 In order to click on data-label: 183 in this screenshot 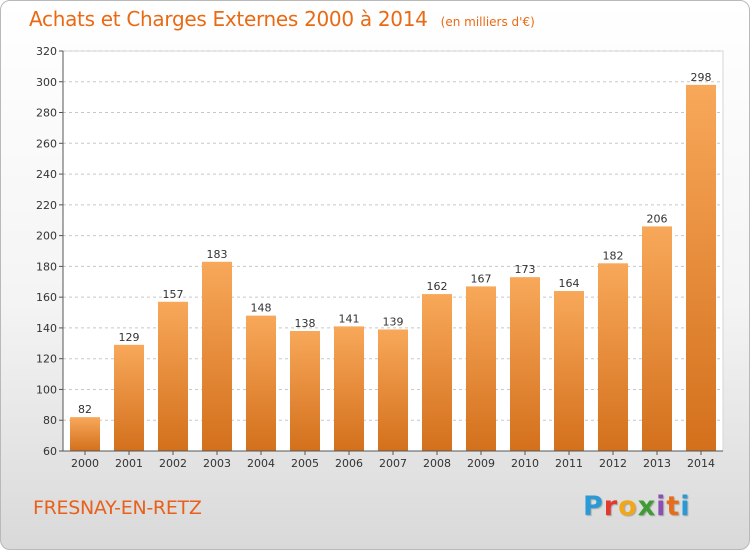, I will do `click(217, 254)`.